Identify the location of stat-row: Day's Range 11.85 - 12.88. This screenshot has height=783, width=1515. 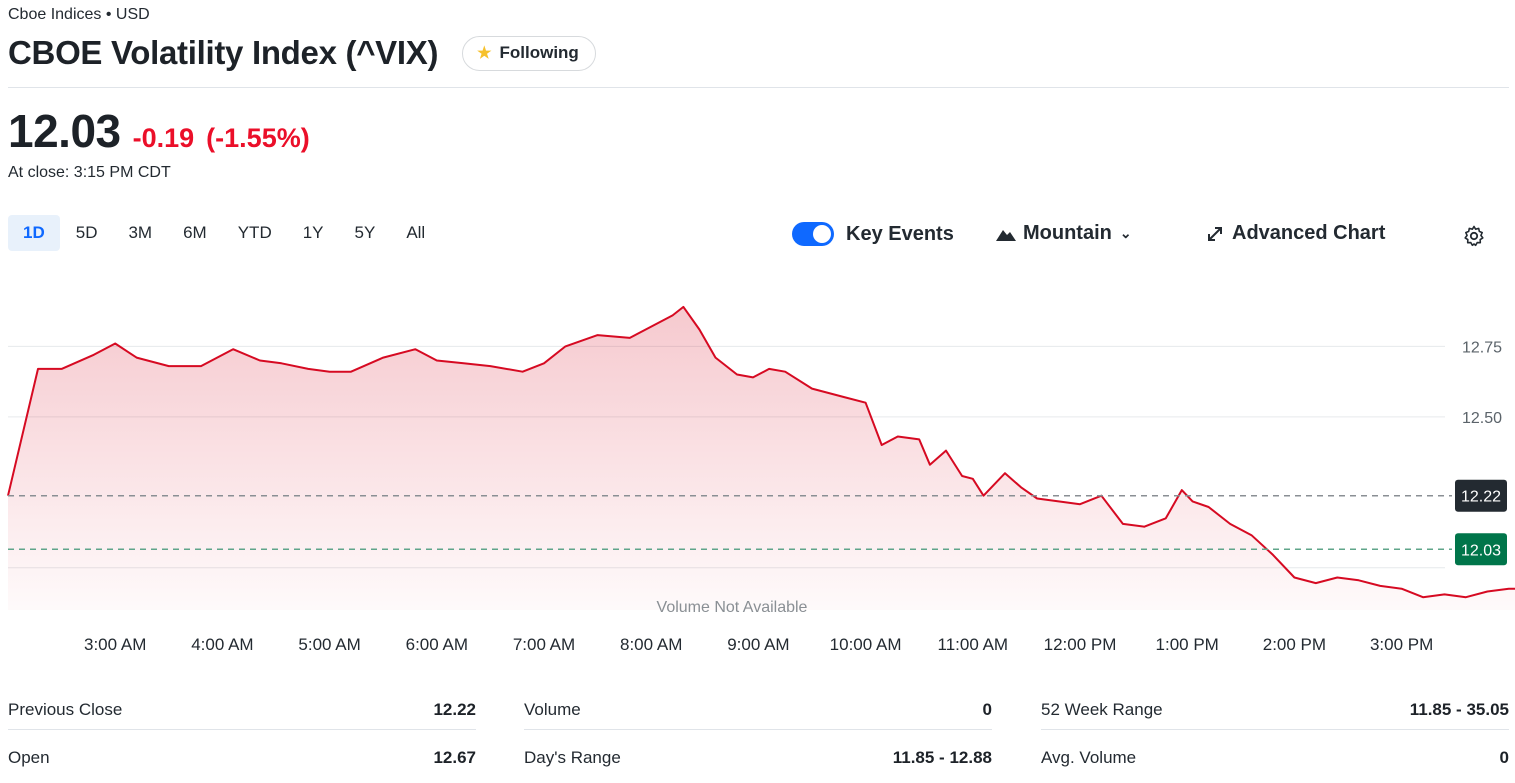
(758, 765).